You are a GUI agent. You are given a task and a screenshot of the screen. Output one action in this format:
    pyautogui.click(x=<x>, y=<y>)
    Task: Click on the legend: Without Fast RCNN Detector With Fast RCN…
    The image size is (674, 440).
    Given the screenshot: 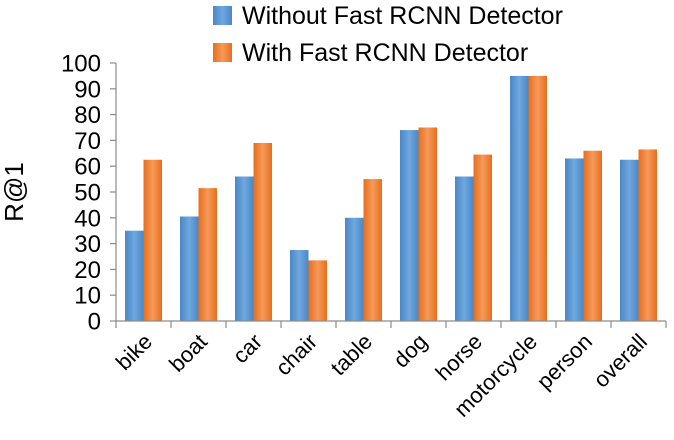 What is the action you would take?
    pyautogui.click(x=388, y=34)
    